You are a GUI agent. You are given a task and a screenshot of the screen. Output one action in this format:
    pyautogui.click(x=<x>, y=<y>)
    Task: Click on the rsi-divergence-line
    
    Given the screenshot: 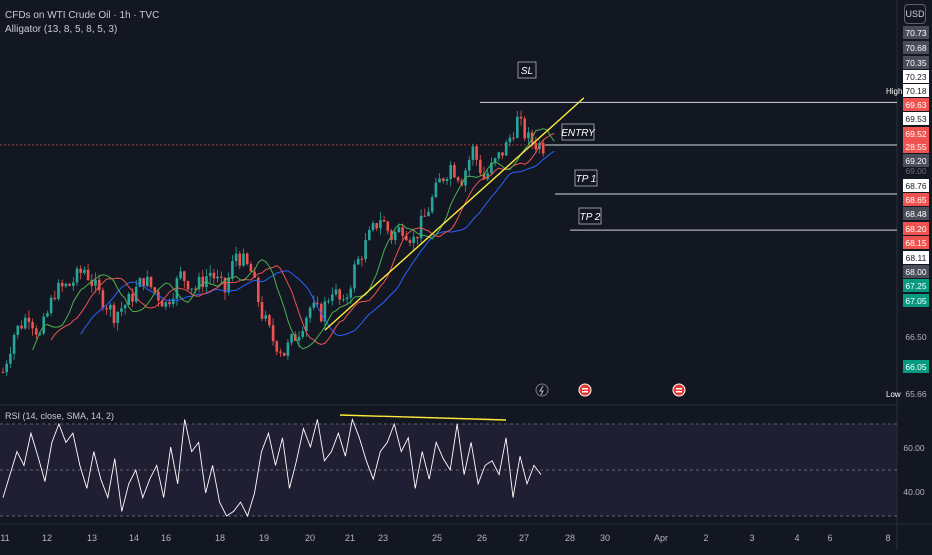 What is the action you would take?
    pyautogui.click(x=423, y=417)
    